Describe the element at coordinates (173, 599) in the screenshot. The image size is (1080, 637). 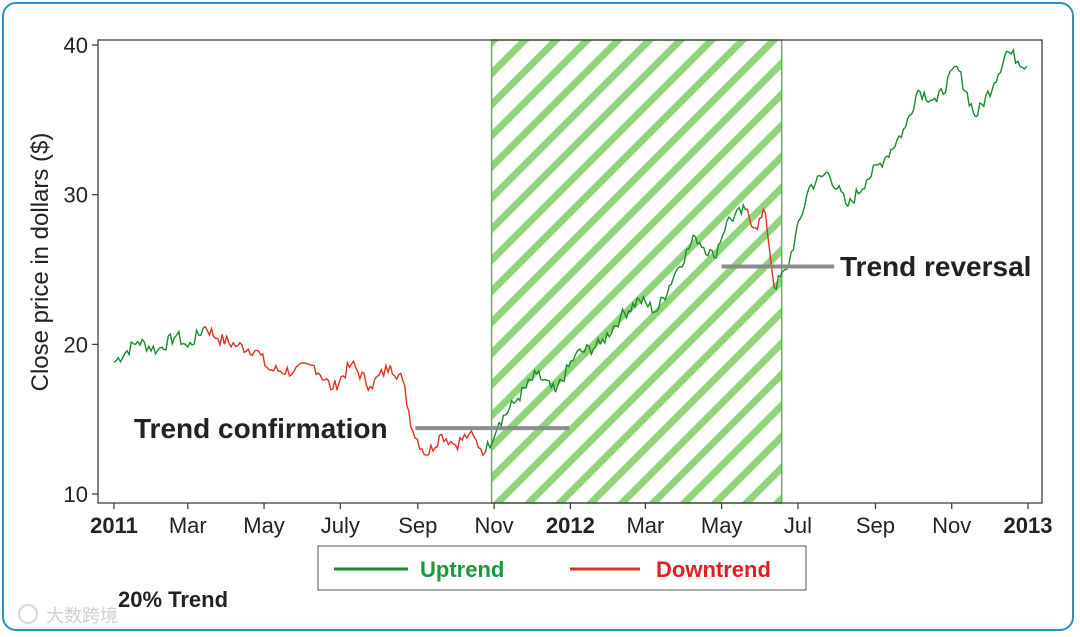
I see `chart-caption: 20% Trend` at that location.